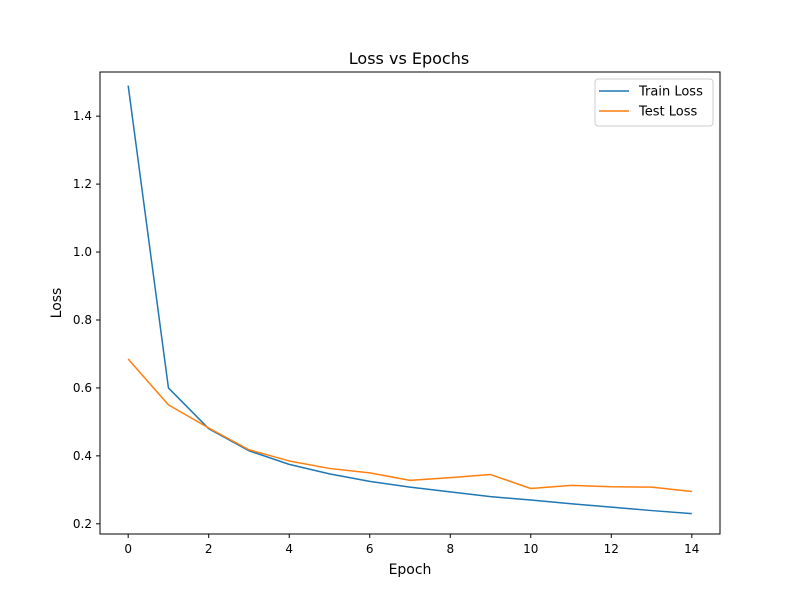 Image resolution: width=800 pixels, height=604 pixels. What do you see at coordinates (411, 545) in the screenshot?
I see `x-axis: 0 2 4 6 8 10 12 14` at bounding box center [411, 545].